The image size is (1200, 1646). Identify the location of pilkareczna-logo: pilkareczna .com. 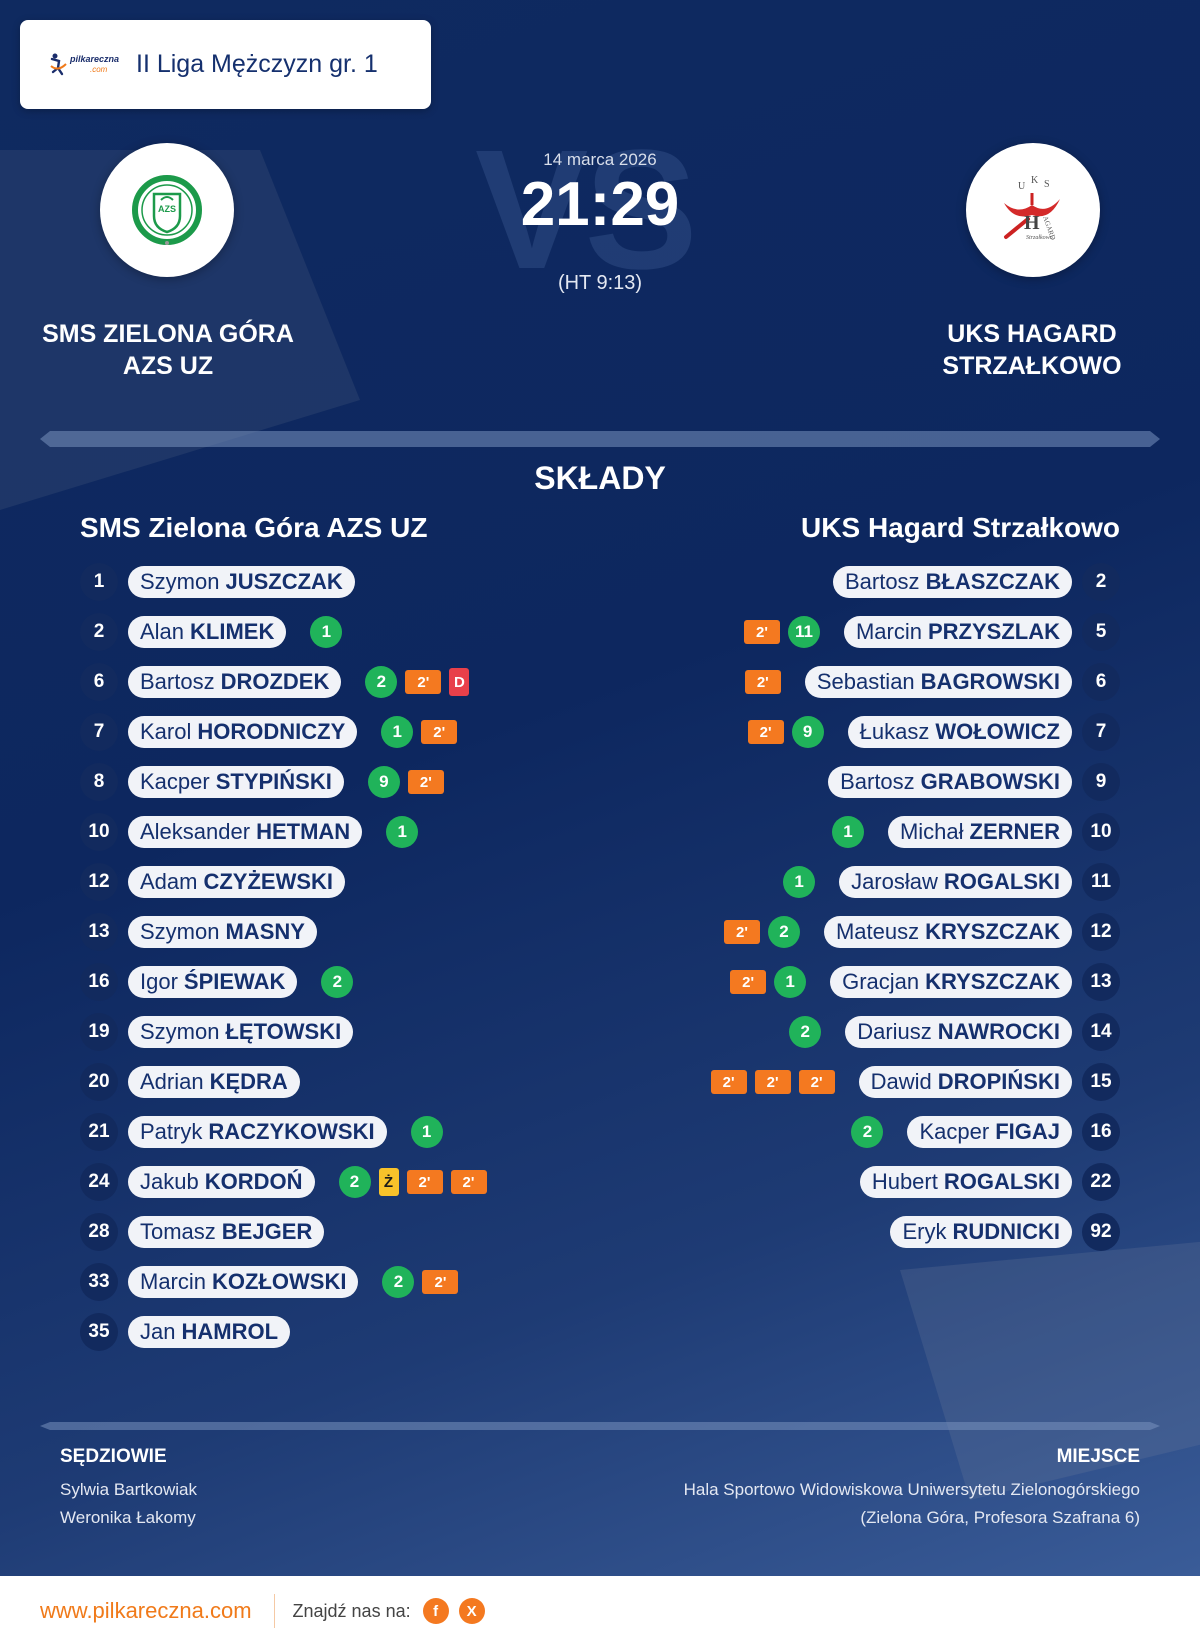
(84, 65).